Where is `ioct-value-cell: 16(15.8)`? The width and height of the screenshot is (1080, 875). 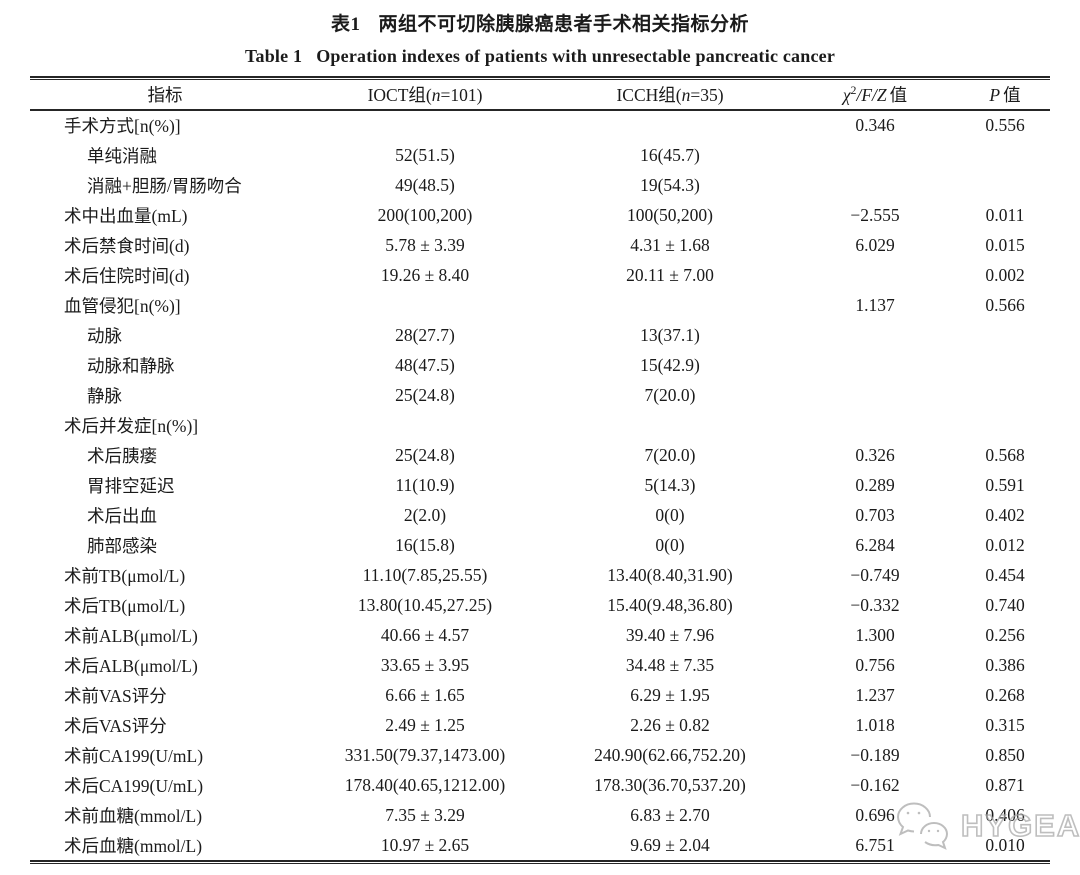 ioct-value-cell: 16(15.8) is located at coordinates (425, 544).